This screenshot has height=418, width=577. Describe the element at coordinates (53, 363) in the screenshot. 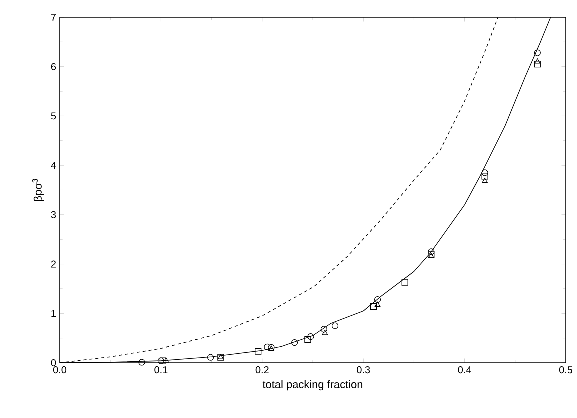

I see `y-tick-label: 0` at that location.